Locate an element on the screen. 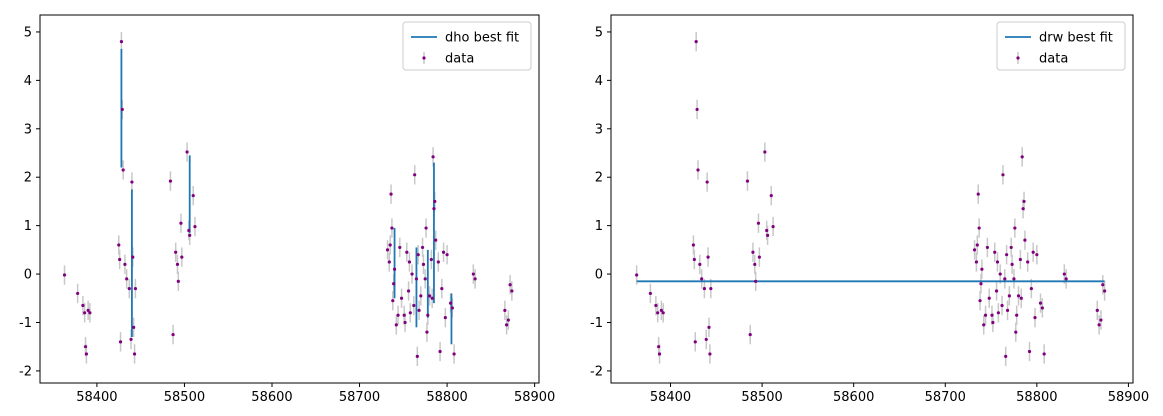  x-tick-label: 58600 is located at coordinates (853, 397).